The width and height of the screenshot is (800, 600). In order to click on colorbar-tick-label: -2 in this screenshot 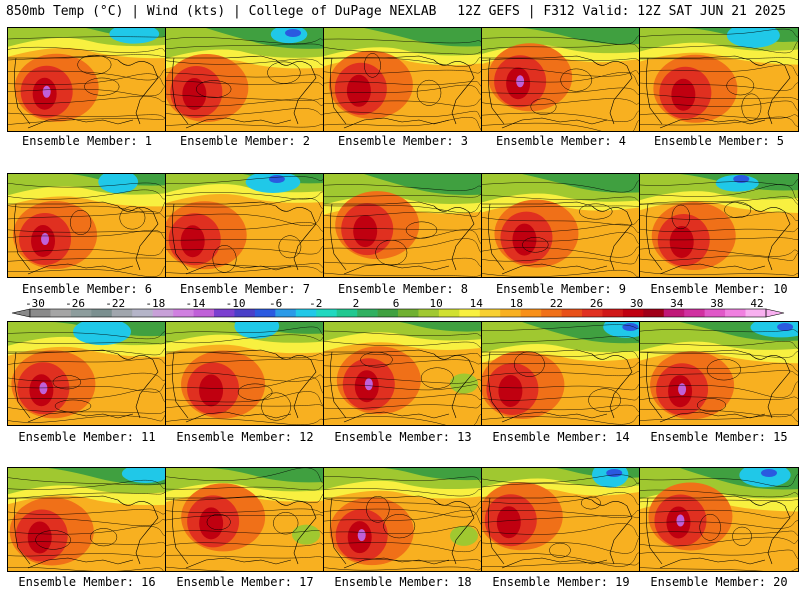, I will do `click(315, 304)`.